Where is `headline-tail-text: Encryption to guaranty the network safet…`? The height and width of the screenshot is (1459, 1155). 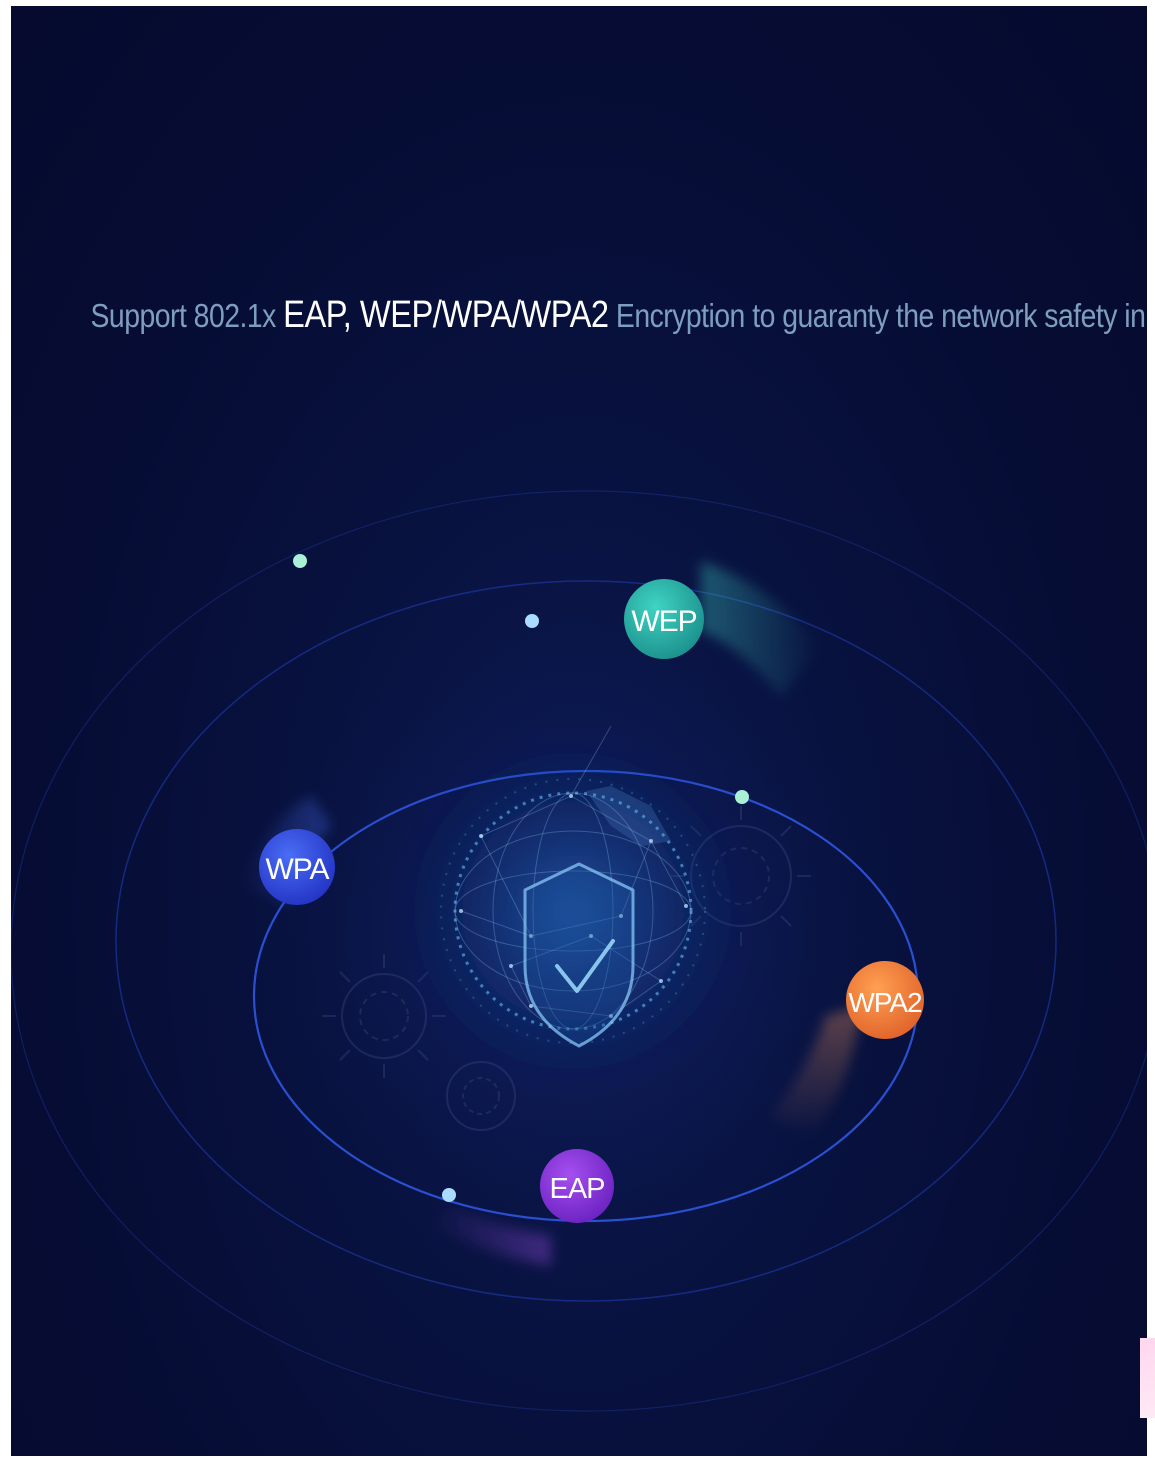
headline-tail-text: Encryption to guaranty the network safet… is located at coordinates (881, 315).